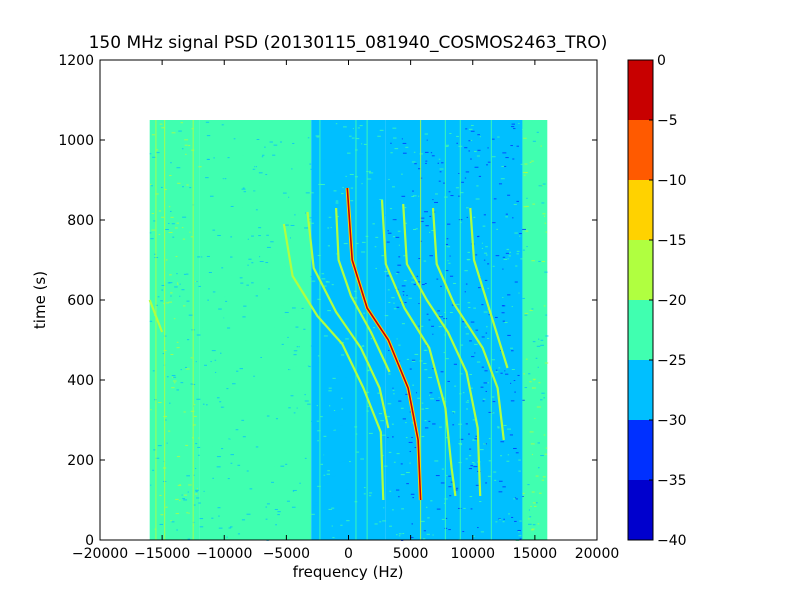  Describe the element at coordinates (76, 61) in the screenshot. I see `y-tick-label: 1200` at that location.